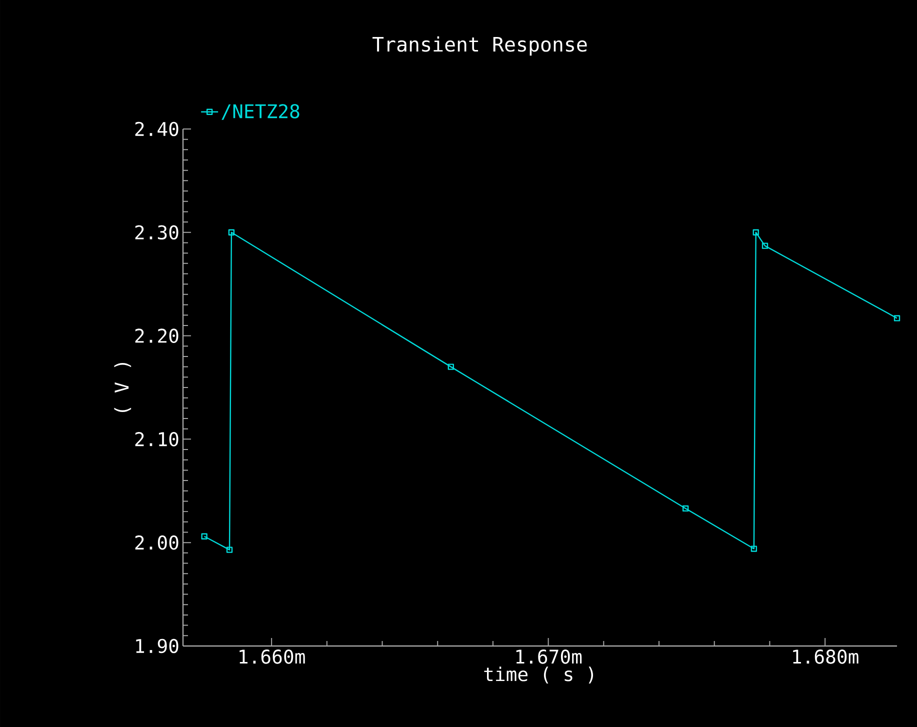  I want to click on x-tick-label: 1.680m, so click(825, 657).